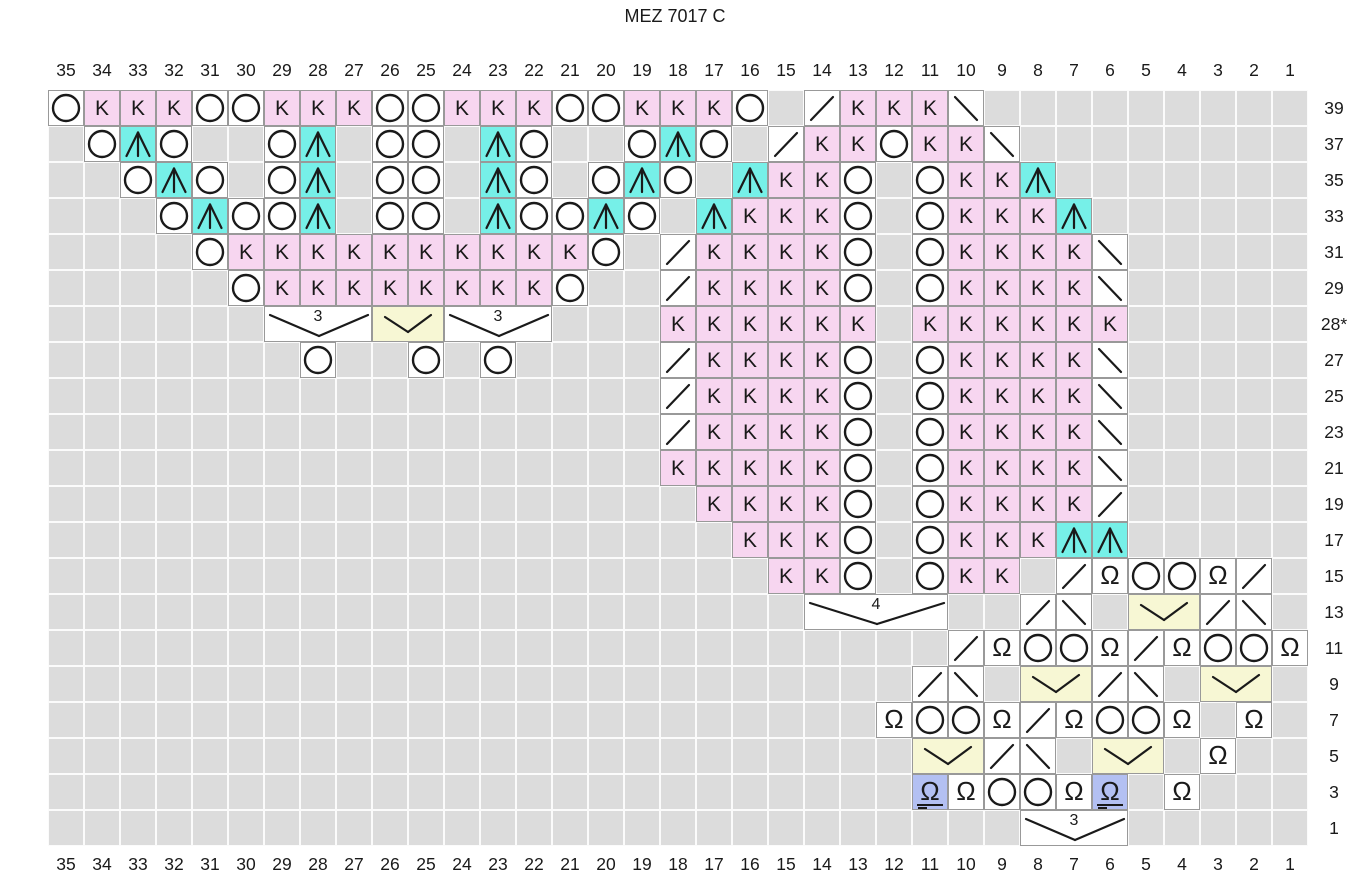 This screenshot has width=1350, height=896. Describe the element at coordinates (1110, 70) in the screenshot. I see `column-number-label-top: 6` at that location.